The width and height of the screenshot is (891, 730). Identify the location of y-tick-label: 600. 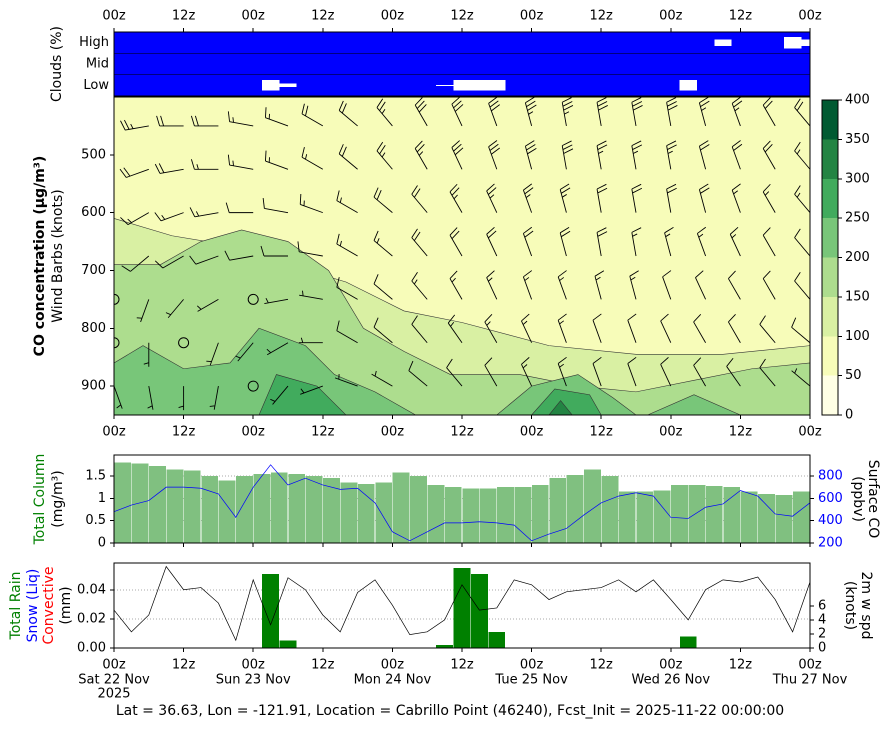
(93, 212).